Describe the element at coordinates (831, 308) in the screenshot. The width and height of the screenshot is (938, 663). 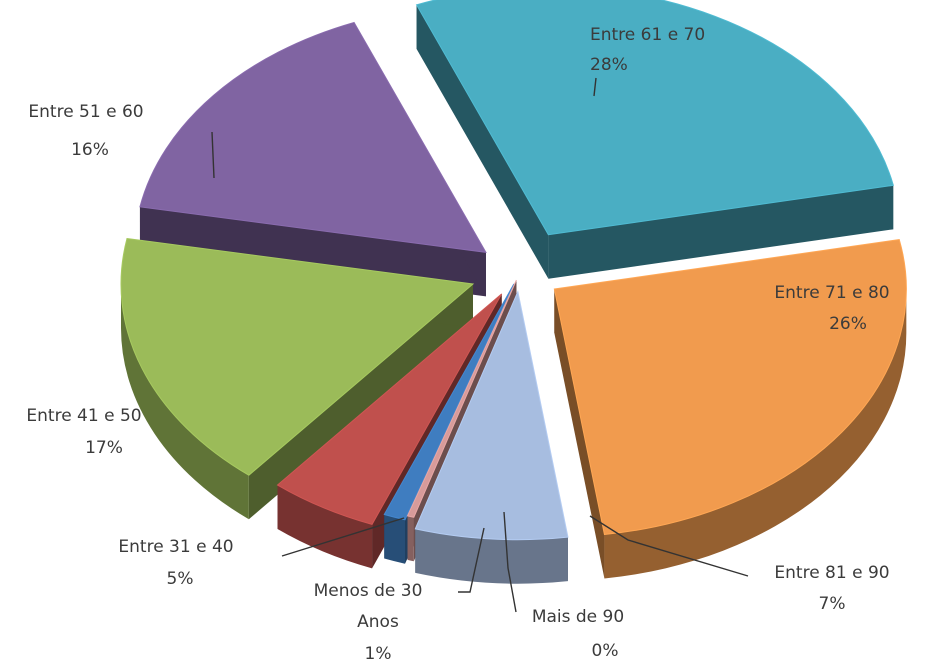
I see `slice-label-1: Entre 71 e 80 26%` at that location.